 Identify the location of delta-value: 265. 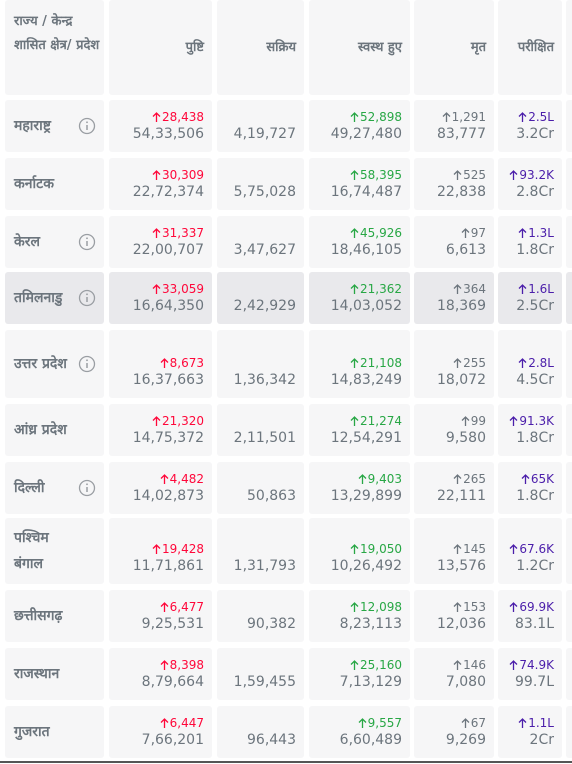
(474, 479).